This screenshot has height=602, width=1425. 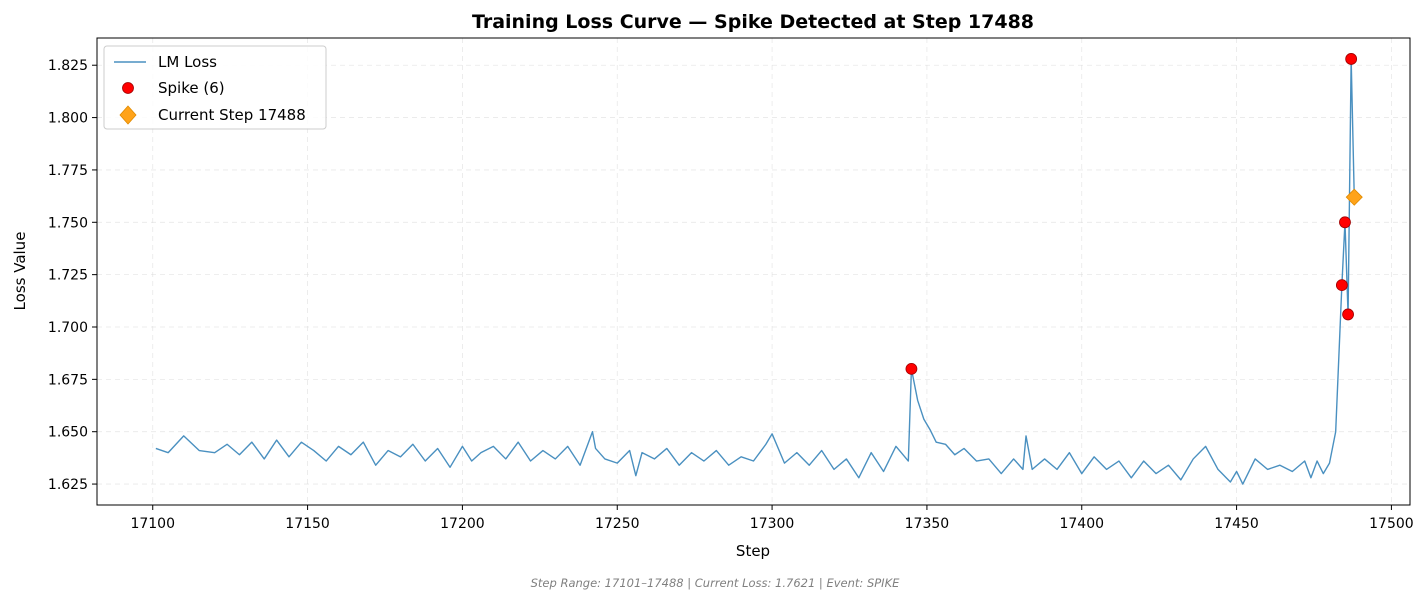 What do you see at coordinates (68, 328) in the screenshot?
I see `y-tick-label: 1.700` at bounding box center [68, 328].